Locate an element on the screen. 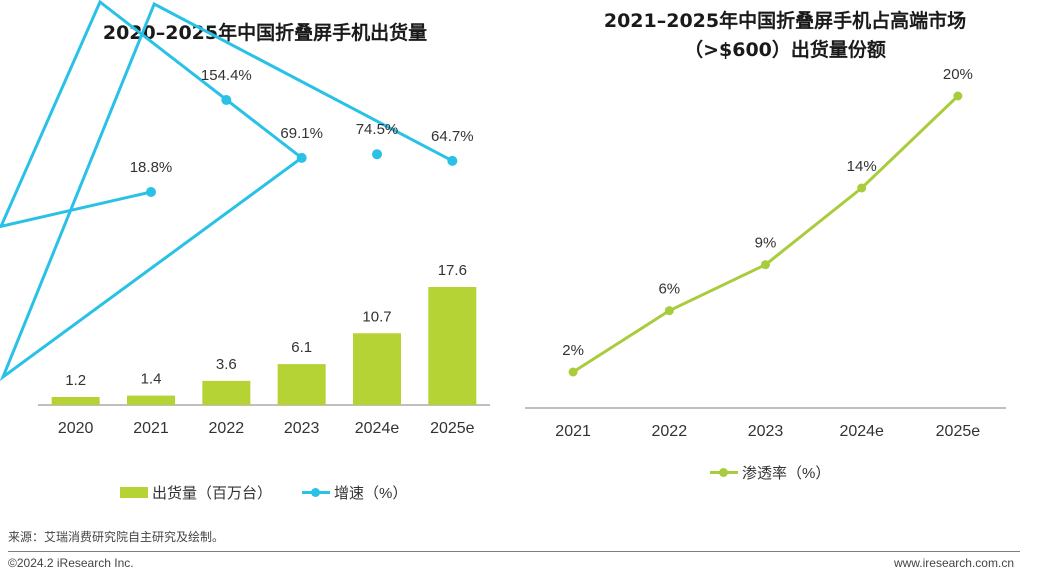  growth-value-label: 74.5% is located at coordinates (377, 129).